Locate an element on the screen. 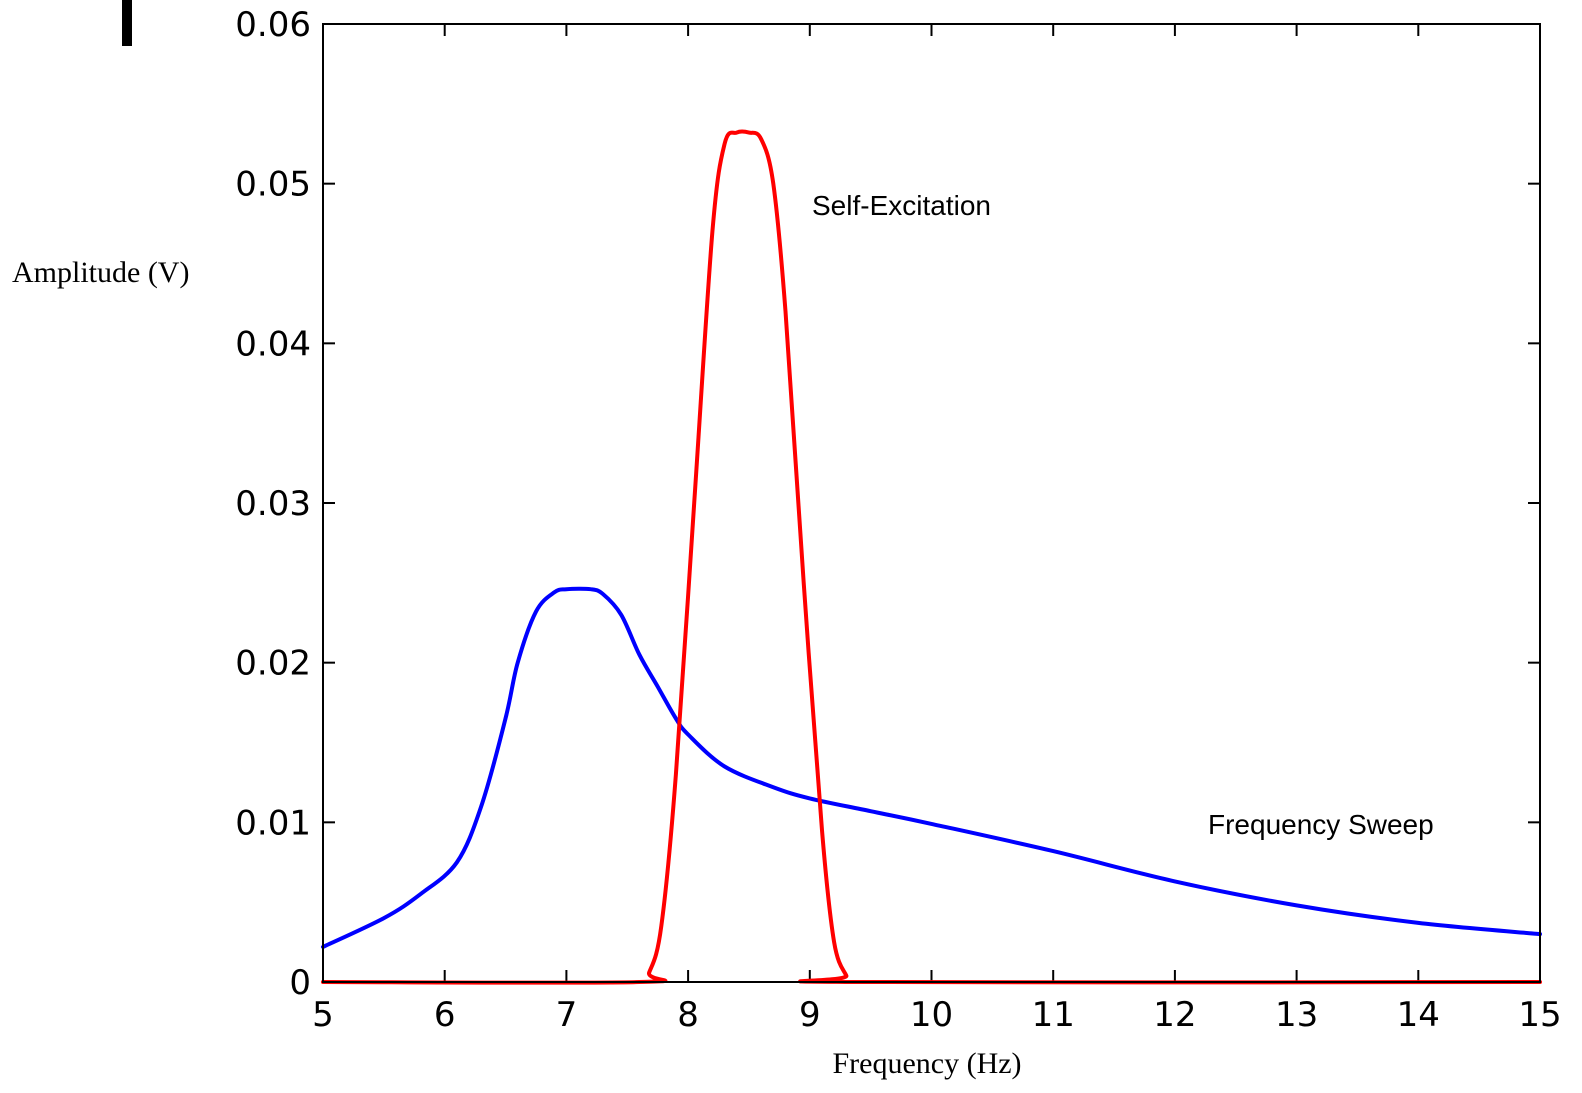 This screenshot has height=1093, width=1582. x-tick-label: 8 is located at coordinates (688, 1015).